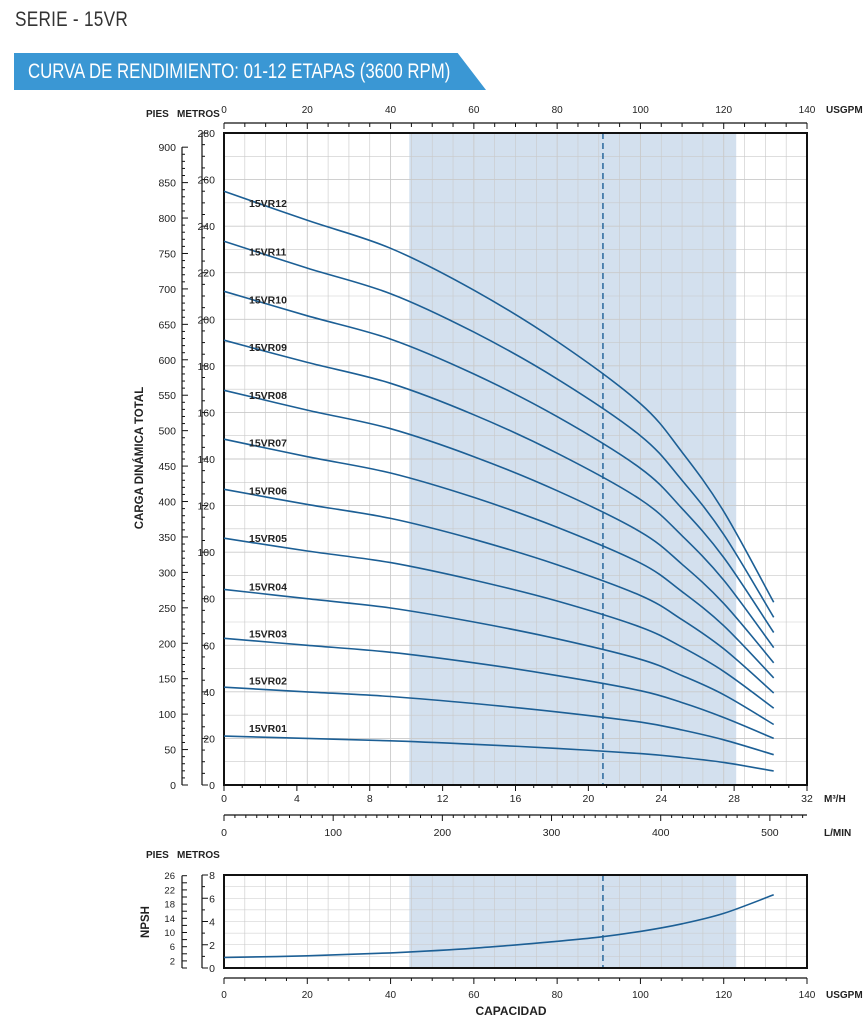 The width and height of the screenshot is (867, 1024). I want to click on npsh-usgpm-unit-label: USGPM, so click(844, 995).